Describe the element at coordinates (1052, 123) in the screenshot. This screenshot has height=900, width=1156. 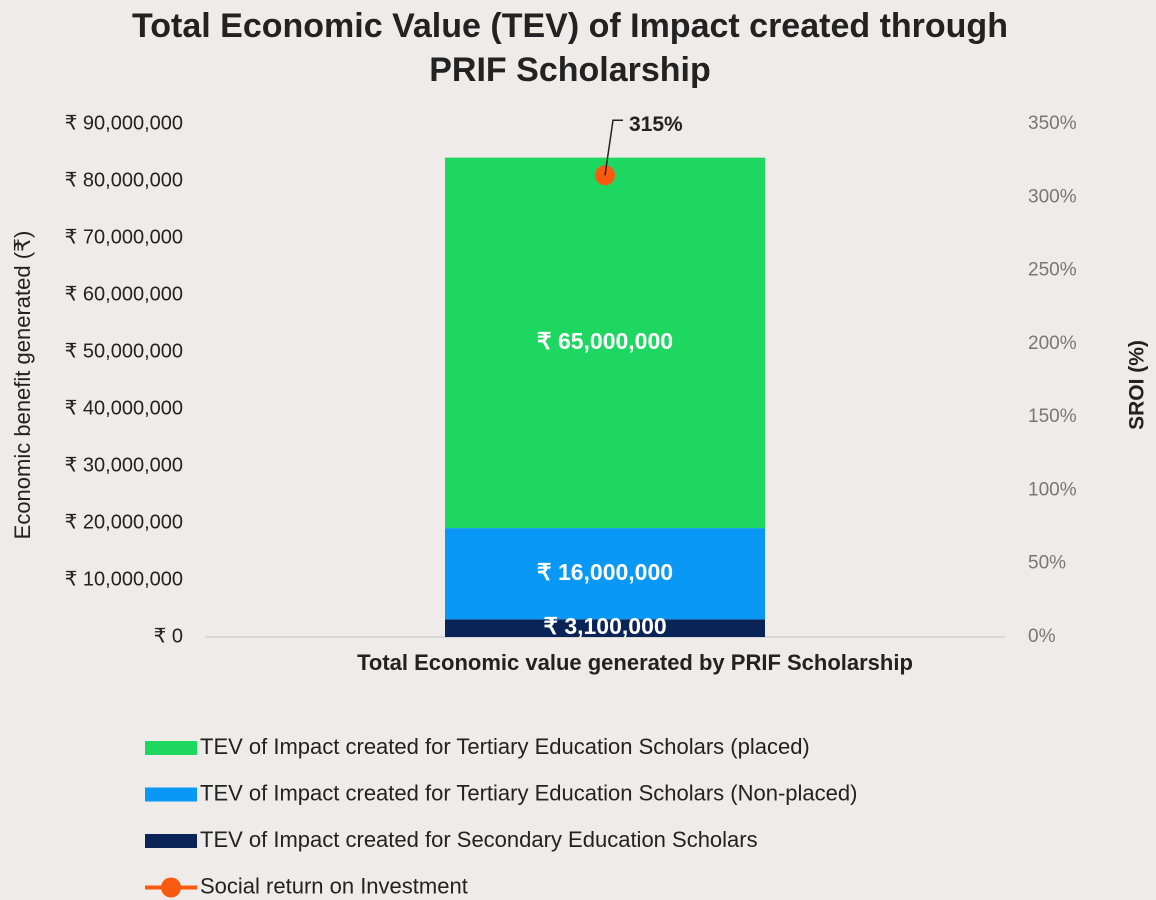
I see `y2-tick-label: 350%` at that location.